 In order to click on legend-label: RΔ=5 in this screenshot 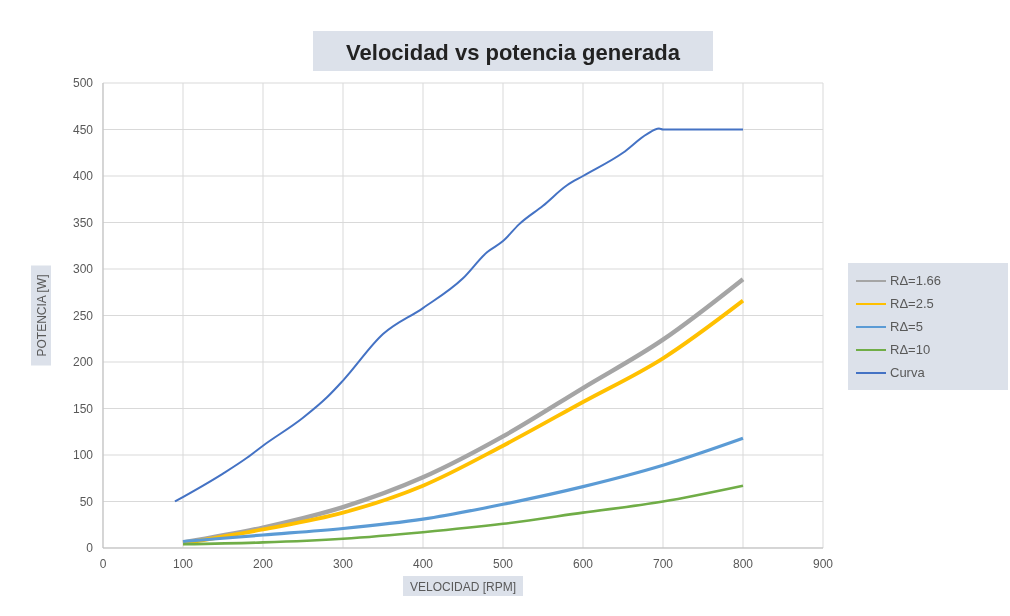, I will do `click(906, 326)`.